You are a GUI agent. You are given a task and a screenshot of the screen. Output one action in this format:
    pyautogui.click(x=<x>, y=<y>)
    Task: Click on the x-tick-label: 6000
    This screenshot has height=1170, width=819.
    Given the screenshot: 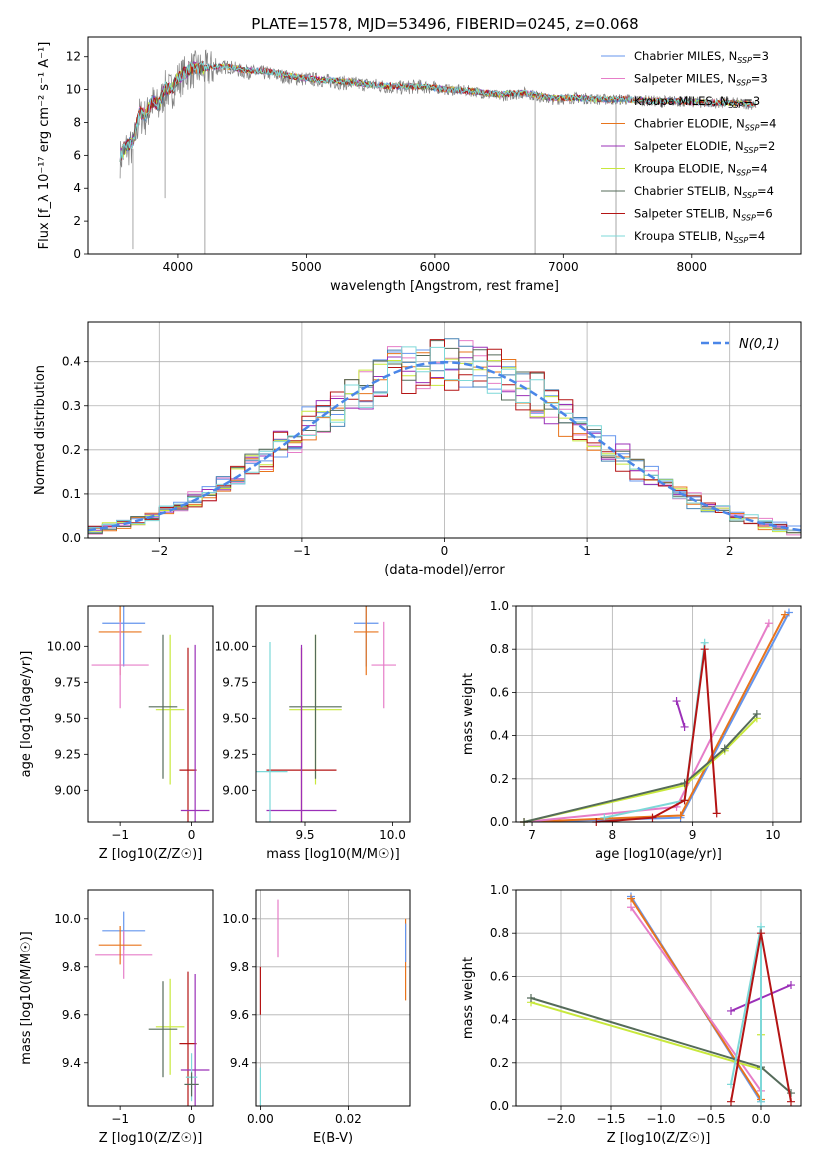 What is the action you would take?
    pyautogui.click(x=435, y=267)
    